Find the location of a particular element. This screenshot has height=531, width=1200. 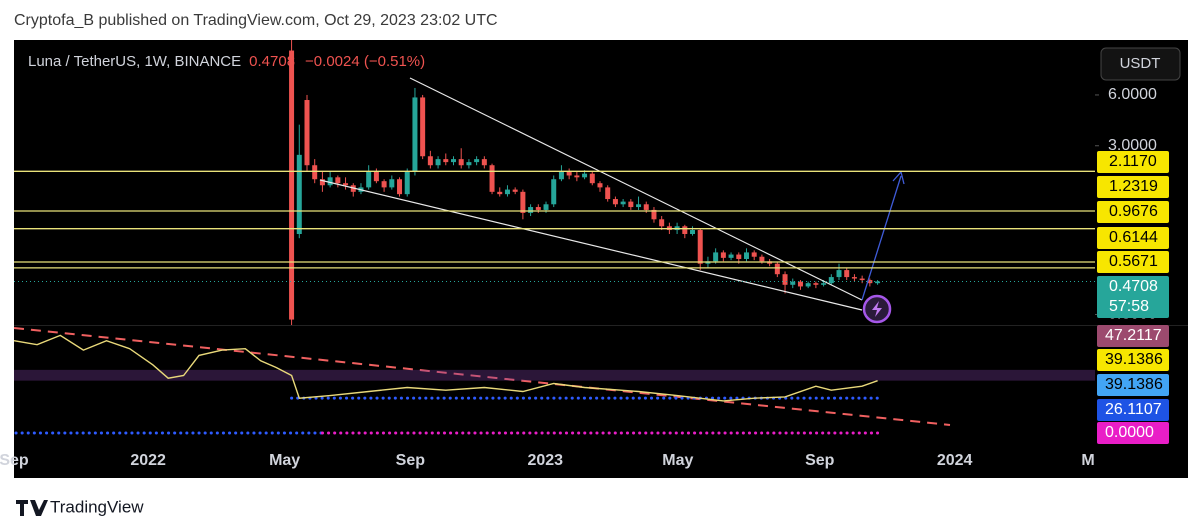

wedge-lower is located at coordinates (591, 245).